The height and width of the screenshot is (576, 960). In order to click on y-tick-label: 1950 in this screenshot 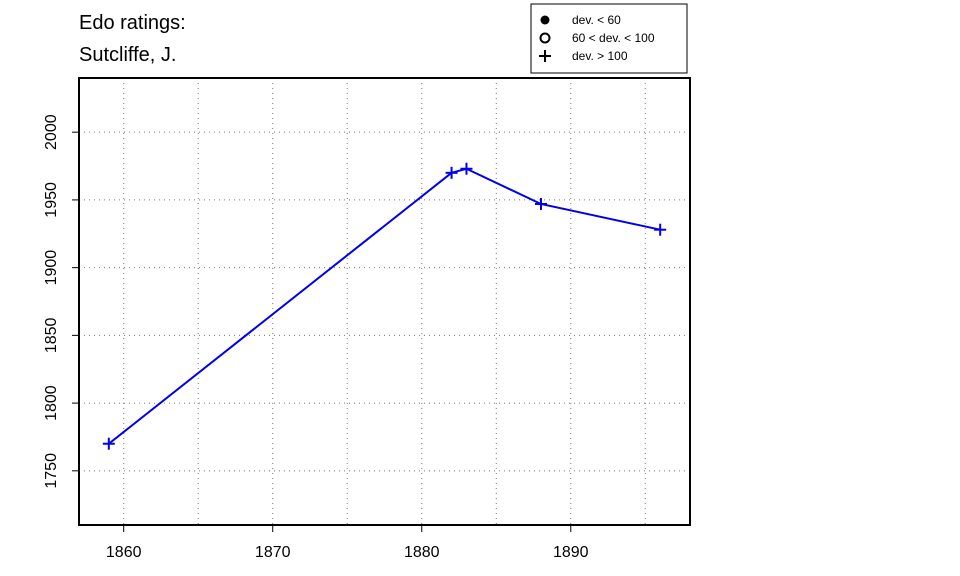, I will do `click(51, 200)`.